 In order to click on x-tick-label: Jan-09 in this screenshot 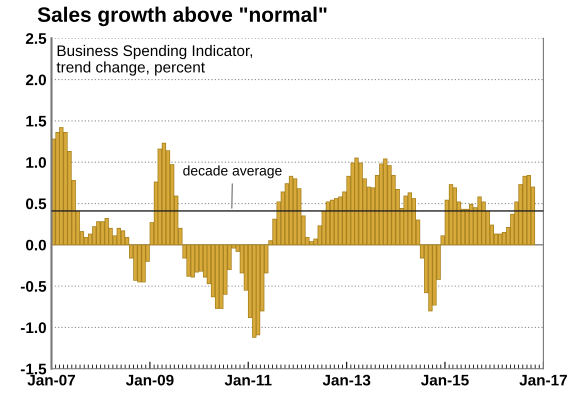, I will do `click(150, 380)`.